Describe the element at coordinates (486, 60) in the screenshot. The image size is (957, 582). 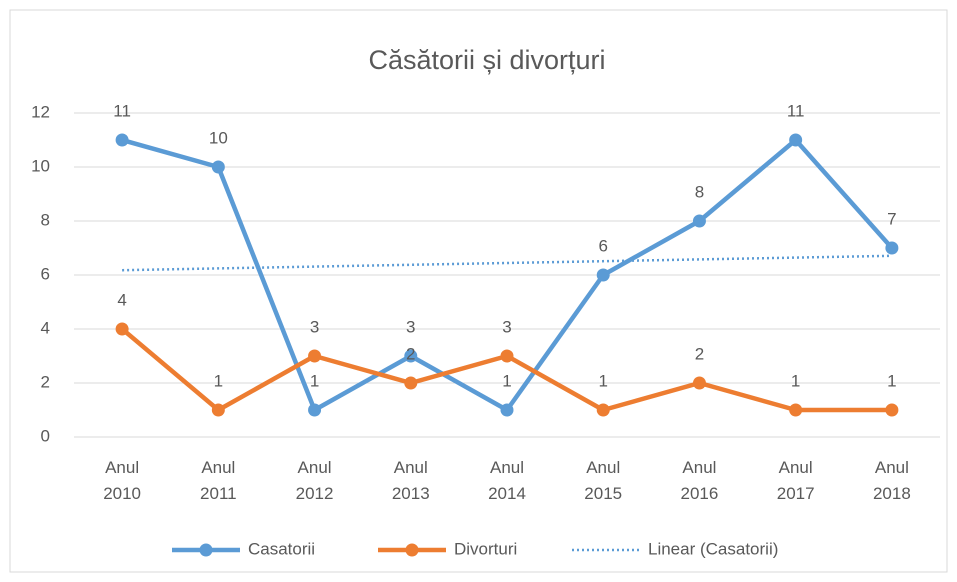
I see `chart-title: Căsătorii și divorțuri` at that location.